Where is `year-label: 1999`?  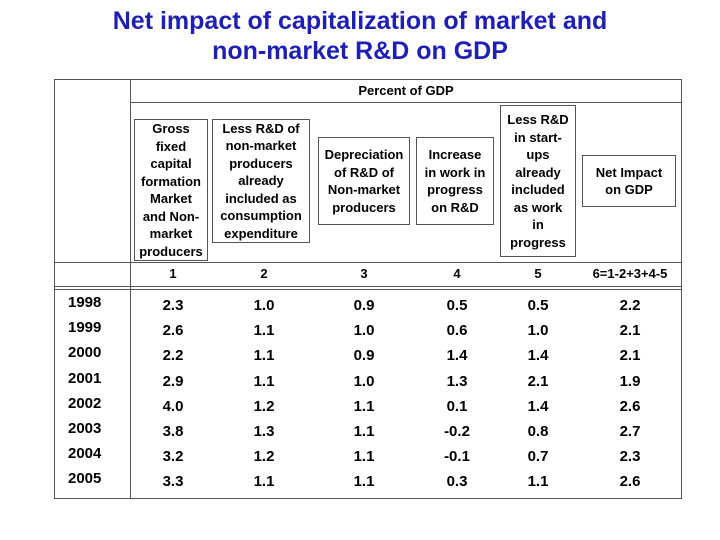
year-label: 1999 is located at coordinates (85, 328).